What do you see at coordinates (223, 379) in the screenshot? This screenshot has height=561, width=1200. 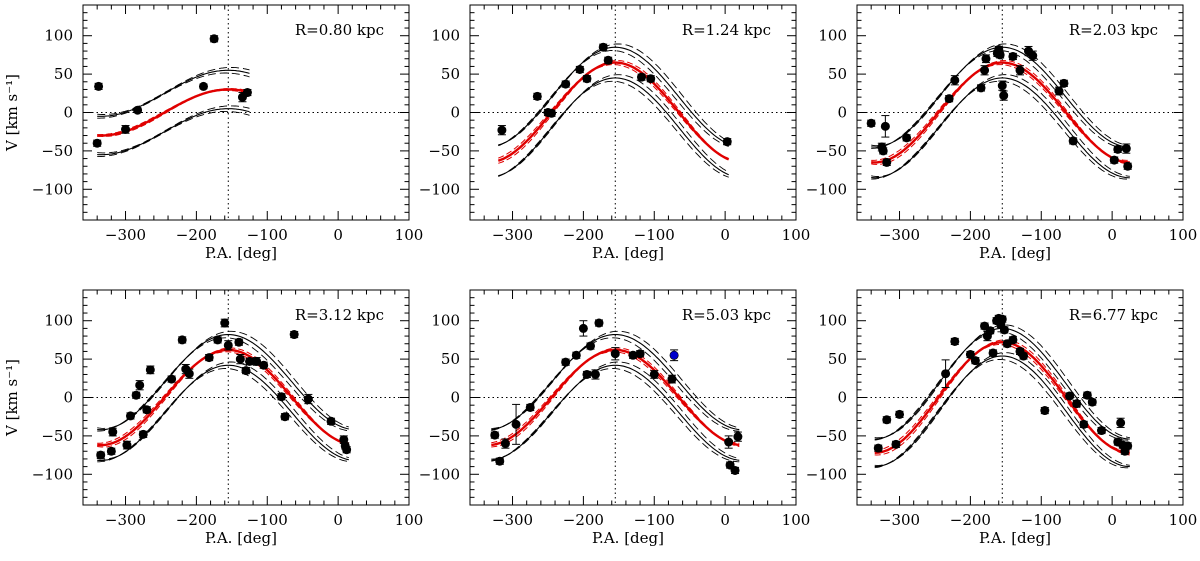 I see `envelope-upper-dashed-a` at bounding box center [223, 379].